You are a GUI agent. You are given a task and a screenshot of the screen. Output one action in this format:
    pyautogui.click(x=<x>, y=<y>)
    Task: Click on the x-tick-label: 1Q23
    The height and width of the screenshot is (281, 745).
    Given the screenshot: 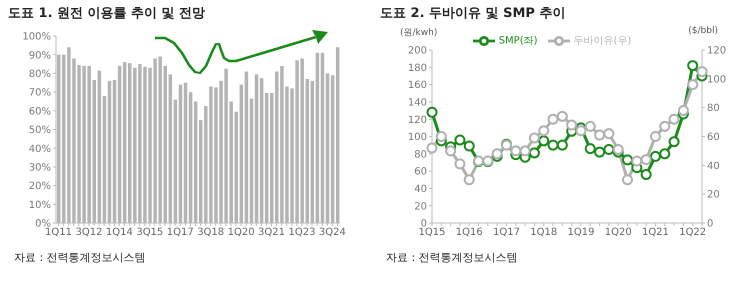 What is the action you would take?
    pyautogui.click(x=302, y=232)
    